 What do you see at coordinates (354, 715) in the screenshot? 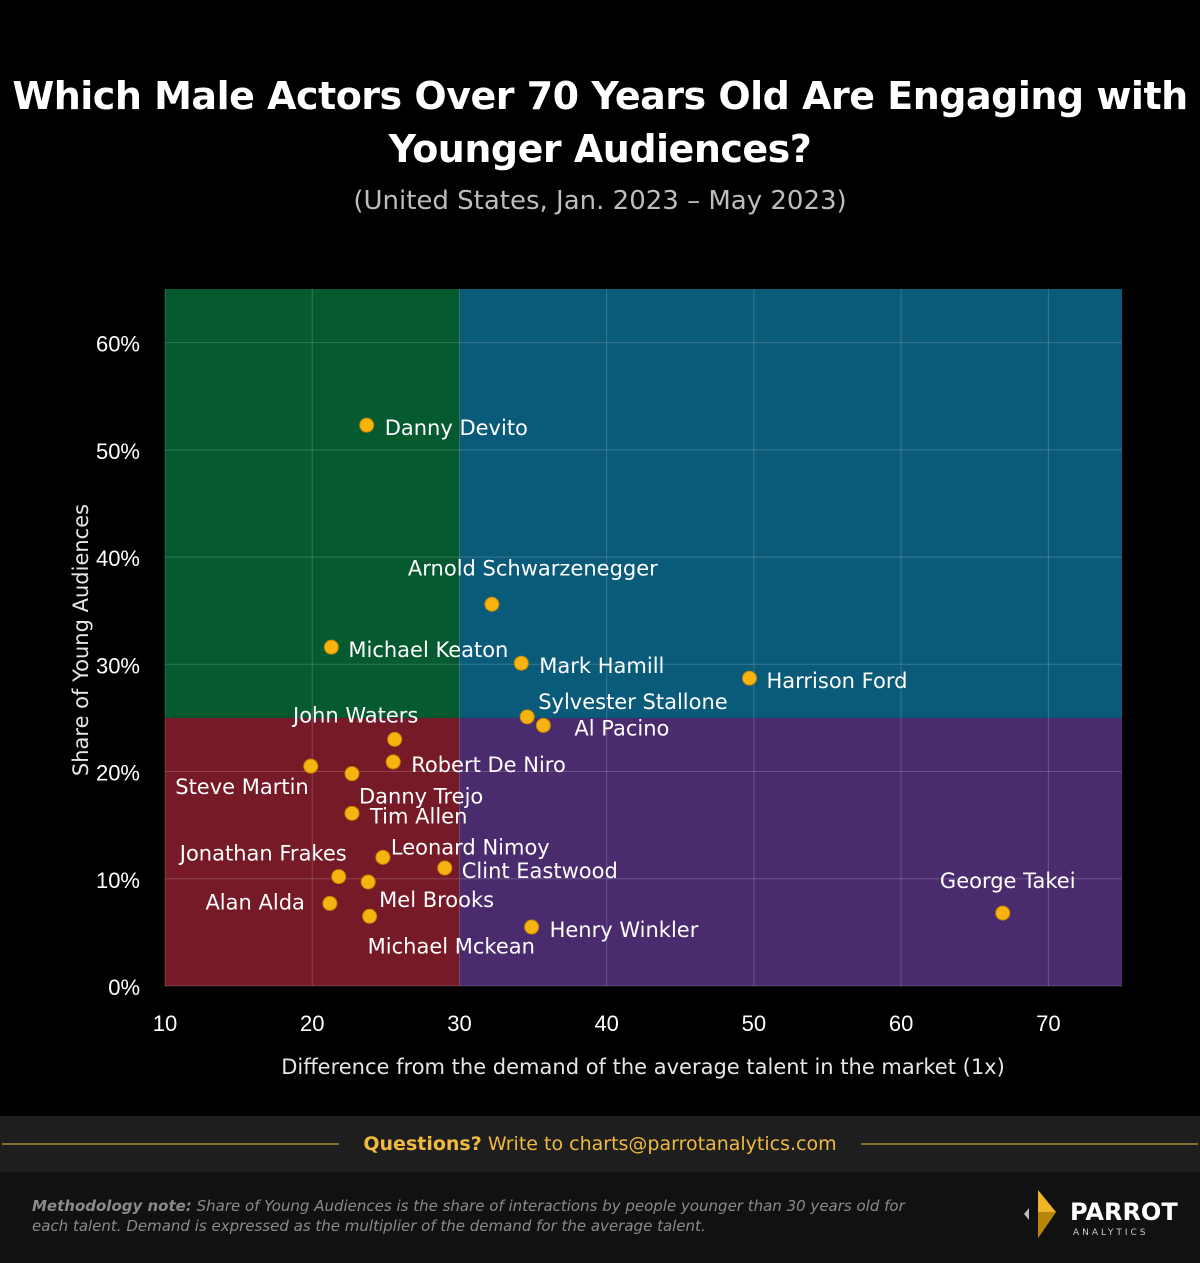
I see `data-label: John Waters` at bounding box center [354, 715].